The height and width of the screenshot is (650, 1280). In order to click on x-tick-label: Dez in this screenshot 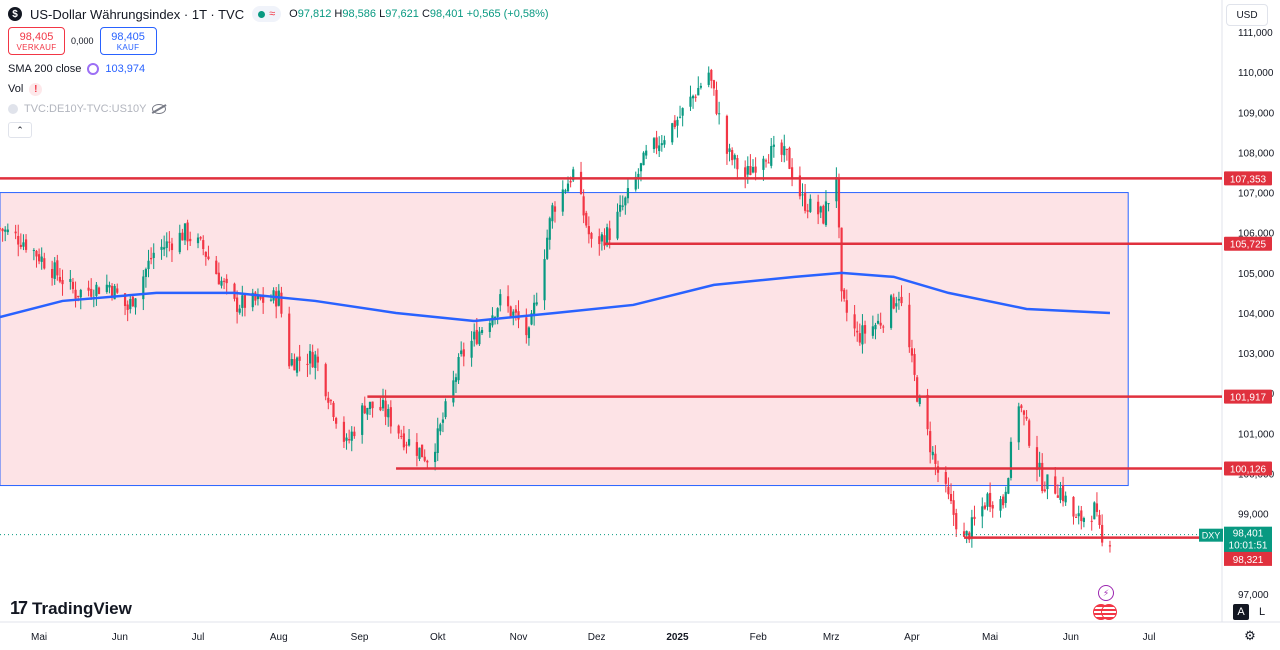, I will do `click(597, 637)`.